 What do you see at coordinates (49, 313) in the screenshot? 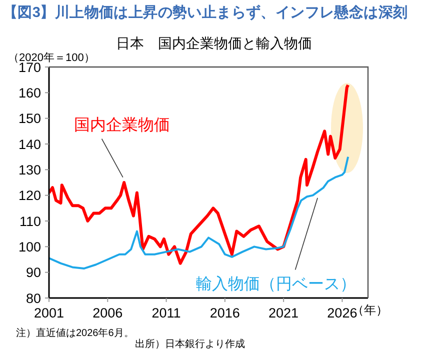
I see `x-tick-label: 2001` at bounding box center [49, 313].